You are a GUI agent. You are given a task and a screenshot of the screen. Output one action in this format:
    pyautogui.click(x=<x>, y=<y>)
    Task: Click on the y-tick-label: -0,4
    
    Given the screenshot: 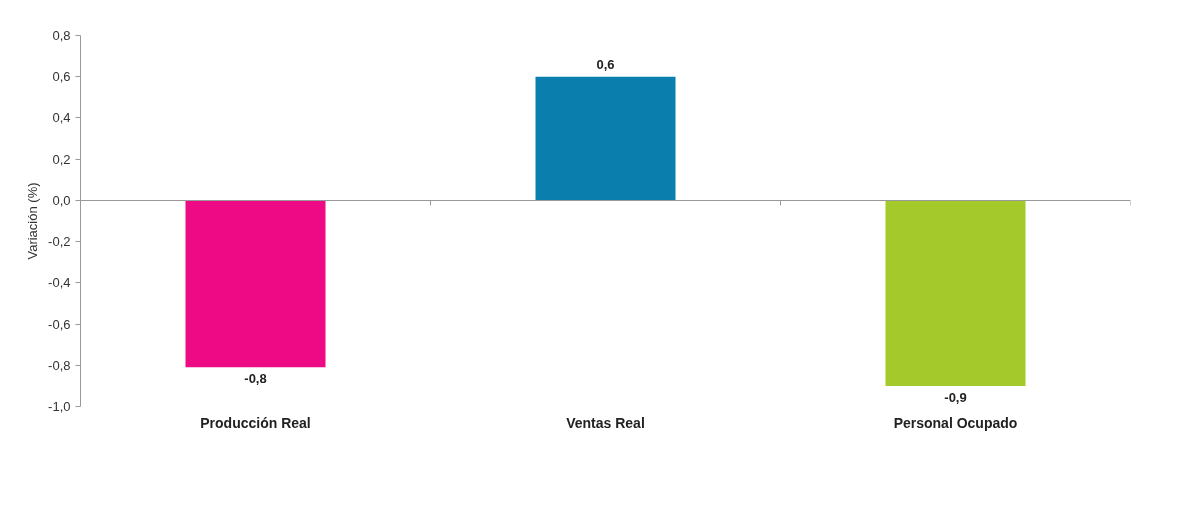 What is the action you would take?
    pyautogui.click(x=59, y=283)
    